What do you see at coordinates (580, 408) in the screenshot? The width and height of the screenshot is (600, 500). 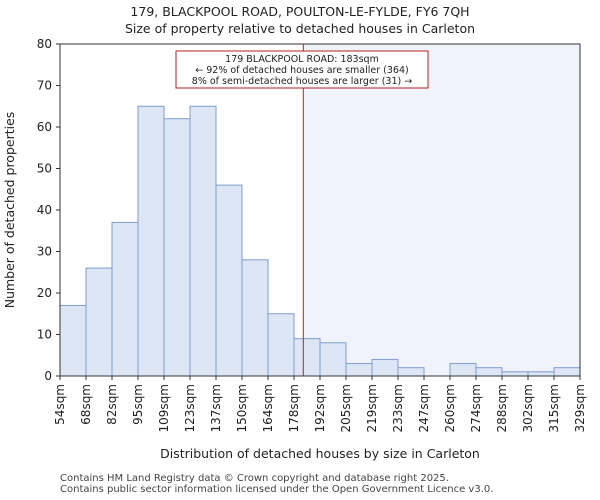 I see `x-tick-label: 329sqm` at bounding box center [580, 408].